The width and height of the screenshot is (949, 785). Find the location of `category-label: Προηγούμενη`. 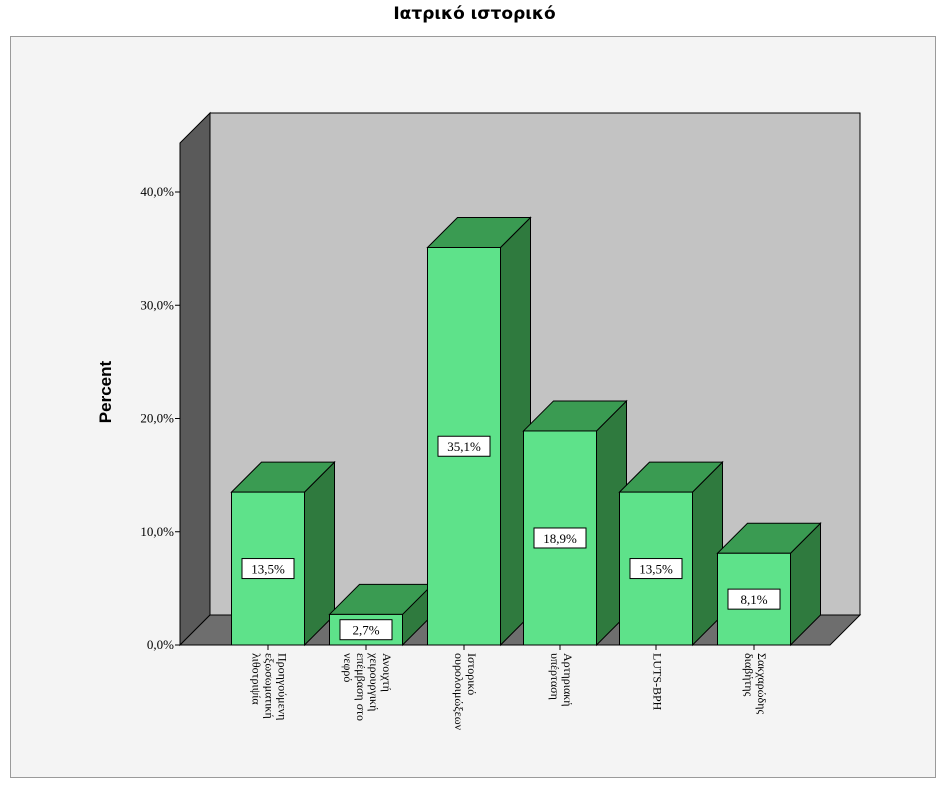

category-label: Προηγούμενη is located at coordinates (282, 686).